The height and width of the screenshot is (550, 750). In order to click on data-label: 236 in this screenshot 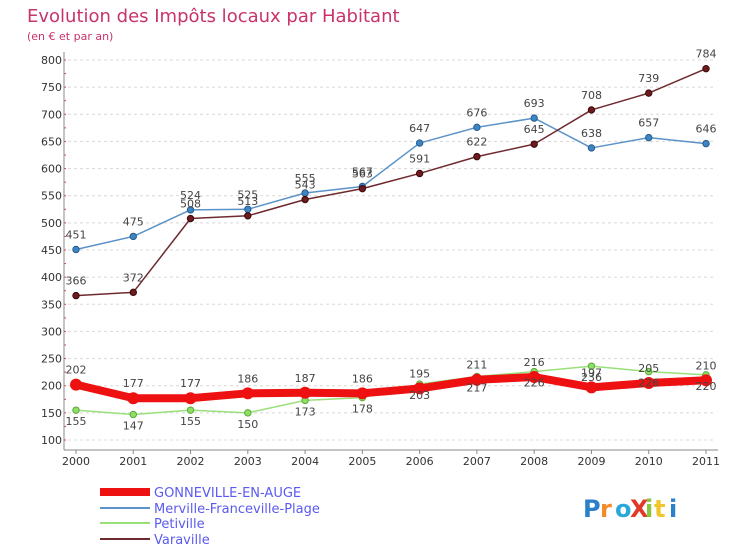, I will do `click(591, 377)`.